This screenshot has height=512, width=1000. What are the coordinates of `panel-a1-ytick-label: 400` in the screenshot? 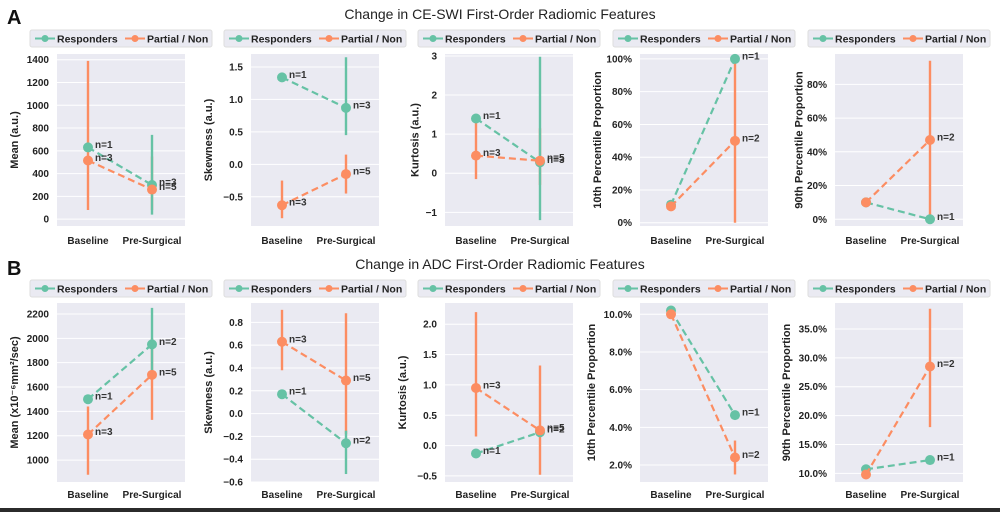 It's located at (40, 174).